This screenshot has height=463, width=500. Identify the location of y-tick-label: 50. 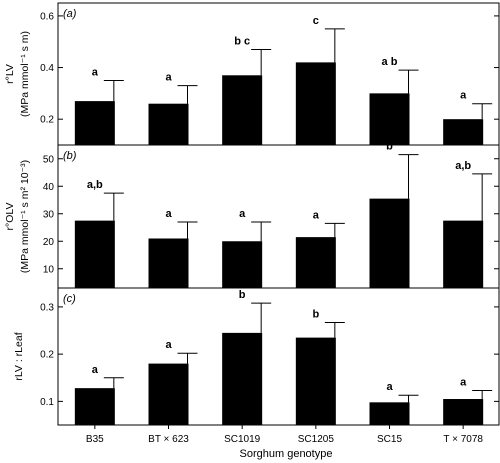
(49, 159).